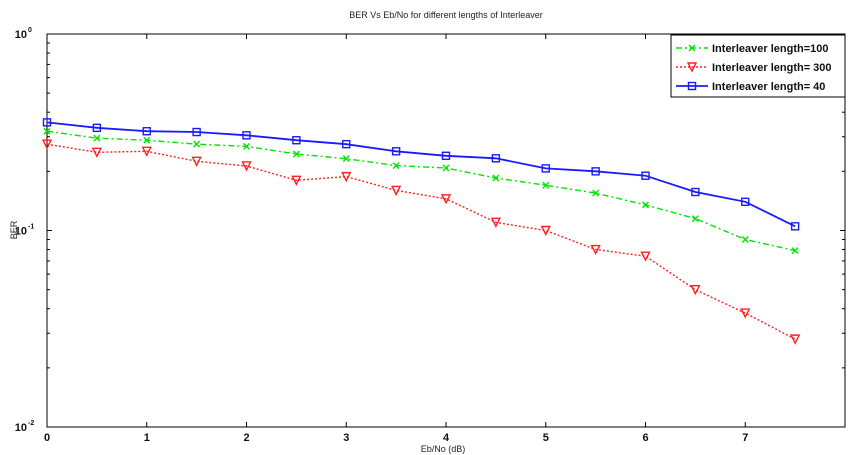 The height and width of the screenshot is (455, 850). What do you see at coordinates (768, 87) in the screenshot?
I see `legend-label: Interleaver length= 40` at bounding box center [768, 87].